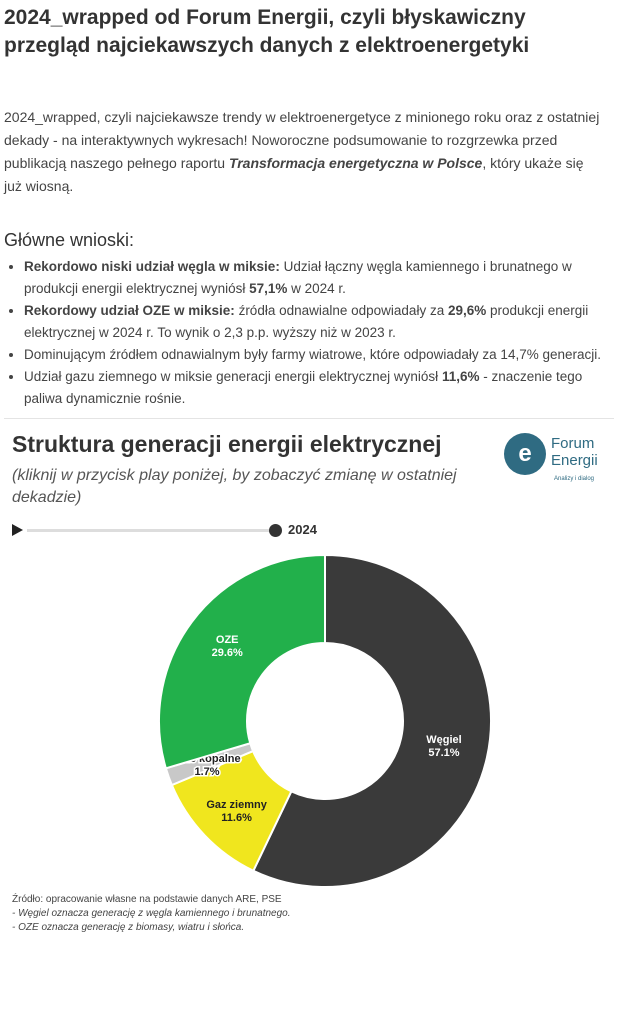  I want to click on conclusions-heading: Główne wnioski:, so click(69, 240).